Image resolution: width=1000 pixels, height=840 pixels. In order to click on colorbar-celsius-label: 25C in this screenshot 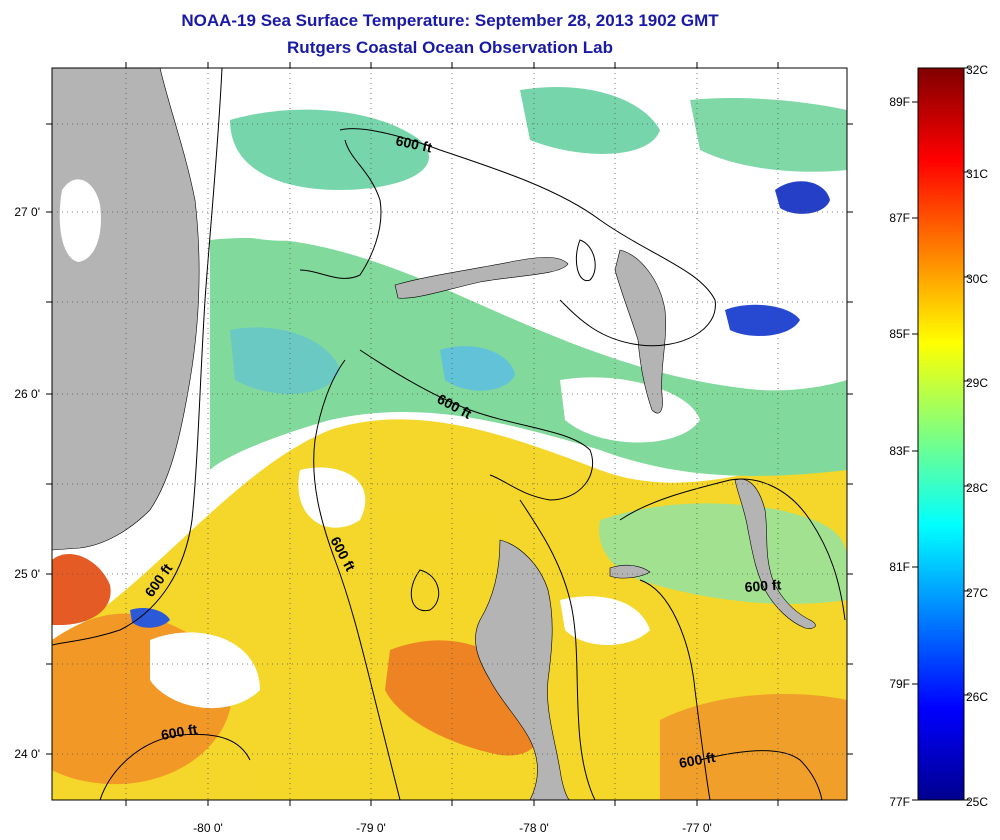, I will do `click(977, 802)`.